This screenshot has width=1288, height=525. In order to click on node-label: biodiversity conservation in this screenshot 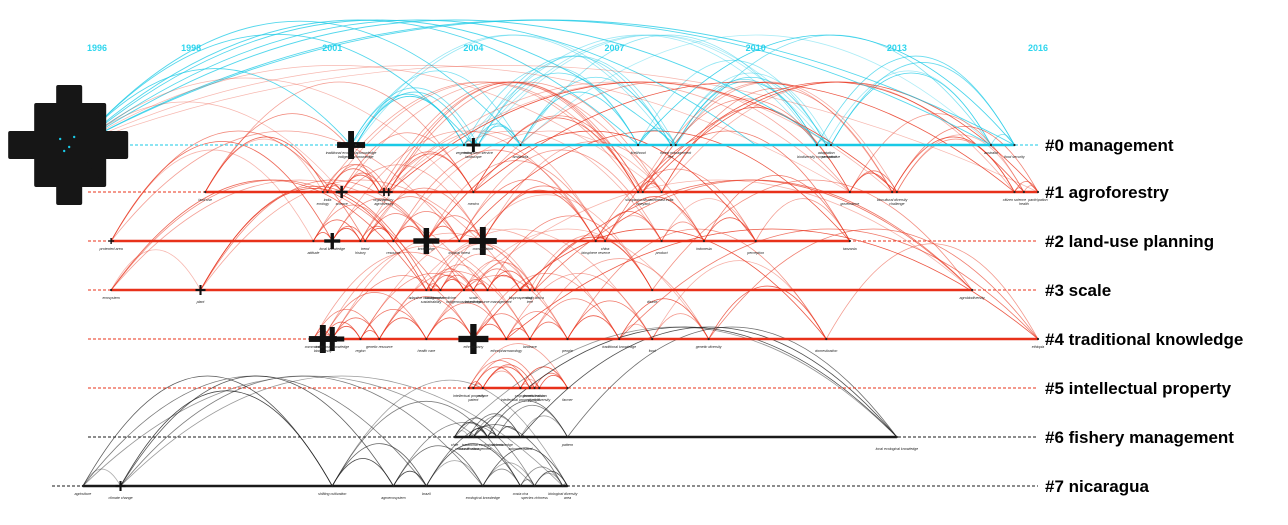, I will do `click(816, 157)`.